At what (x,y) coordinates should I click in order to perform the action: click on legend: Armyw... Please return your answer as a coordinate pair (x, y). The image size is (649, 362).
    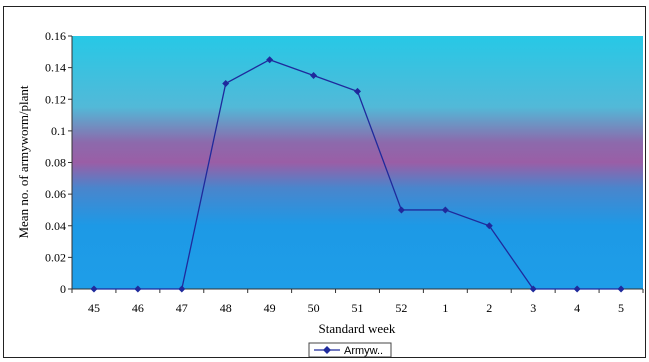
    Looking at the image, I should click on (350, 349).